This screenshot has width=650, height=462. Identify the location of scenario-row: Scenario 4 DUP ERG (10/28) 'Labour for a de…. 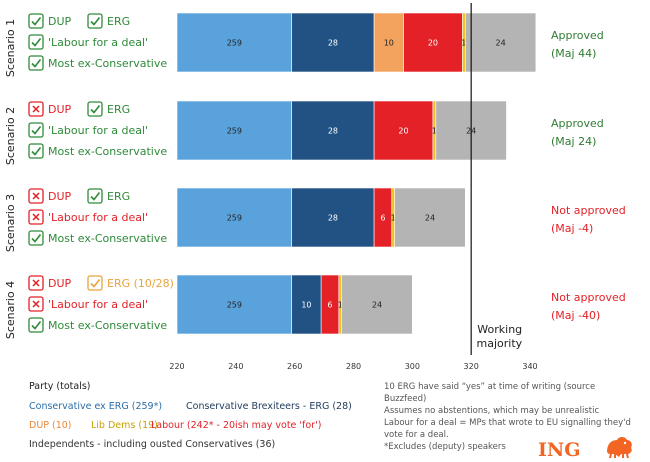
(208, 306).